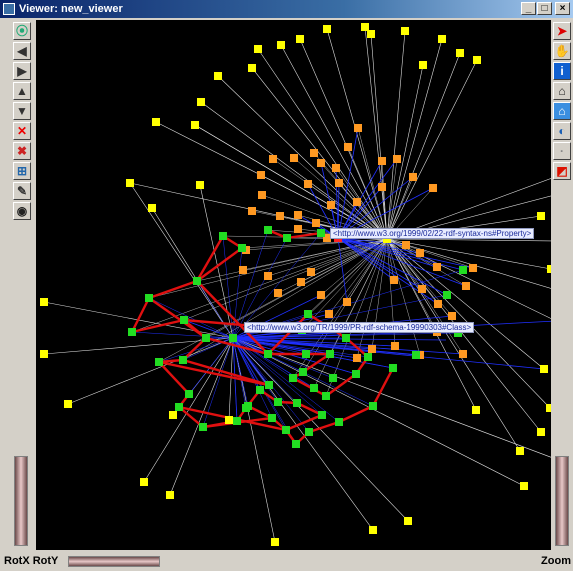 This screenshot has width=573, height=571. I want to click on rotate-vertical-slider, so click(21, 501).